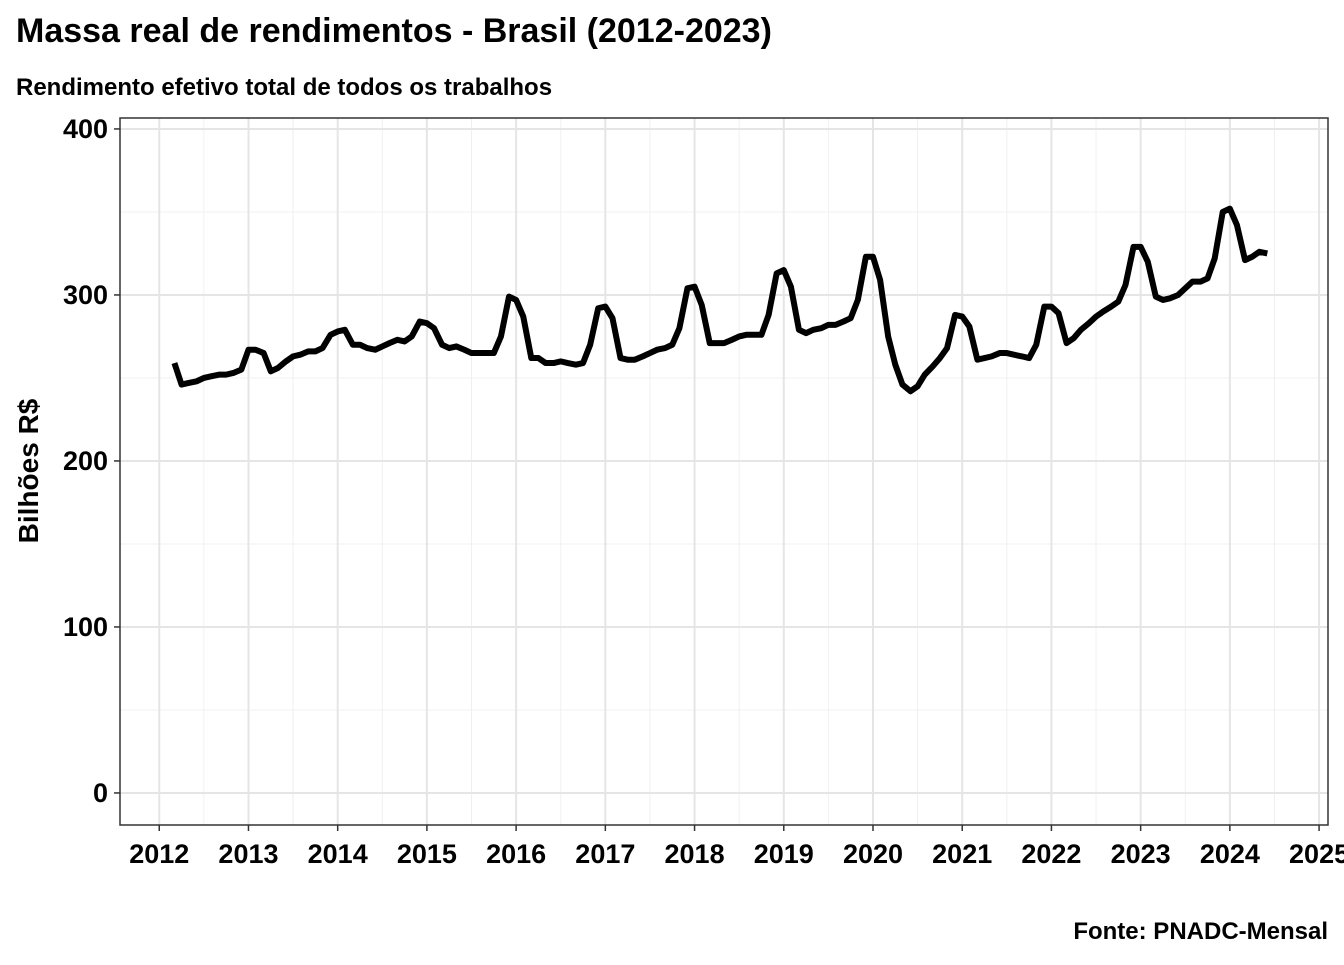 This screenshot has height=965, width=1344. Describe the element at coordinates (784, 854) in the screenshot. I see `x-tick-label: 2019` at that location.